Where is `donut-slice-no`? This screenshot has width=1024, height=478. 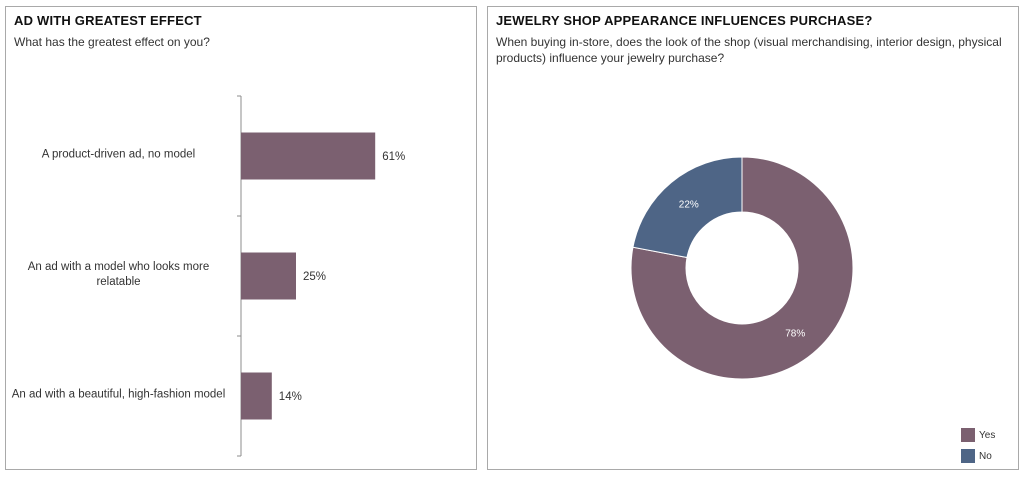 donut-slice-no is located at coordinates (687, 207).